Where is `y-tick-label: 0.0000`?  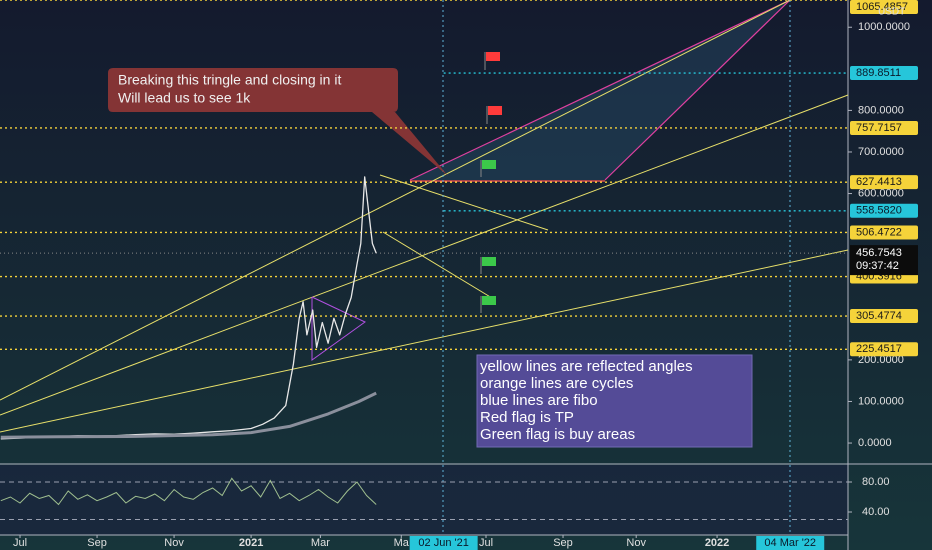
y-tick-label: 0.0000 is located at coordinates (875, 443).